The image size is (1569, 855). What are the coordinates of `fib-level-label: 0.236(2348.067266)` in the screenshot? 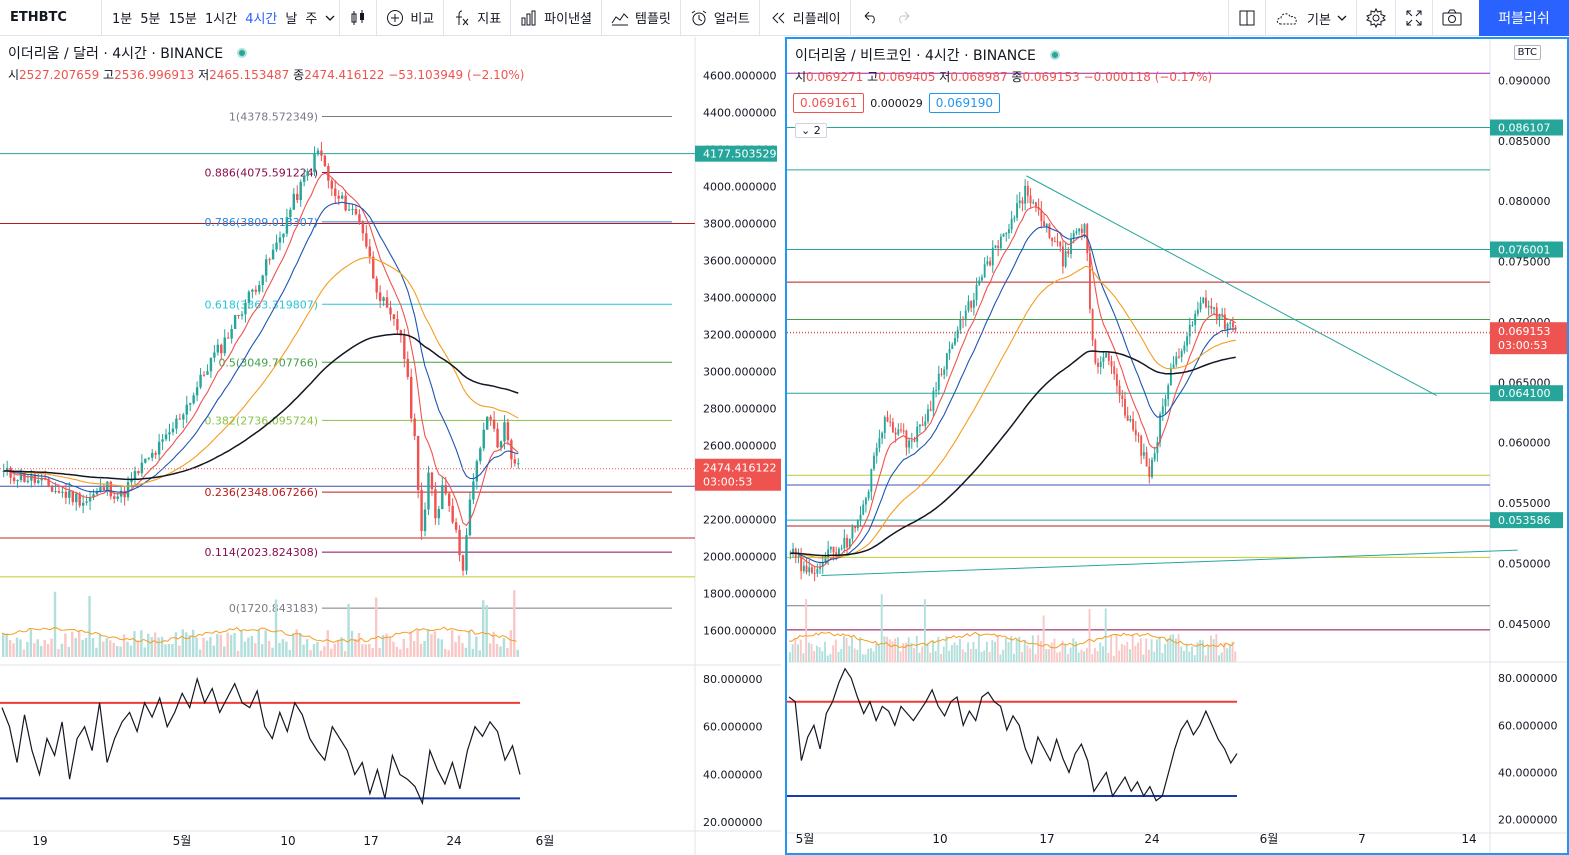 It's located at (261, 492).